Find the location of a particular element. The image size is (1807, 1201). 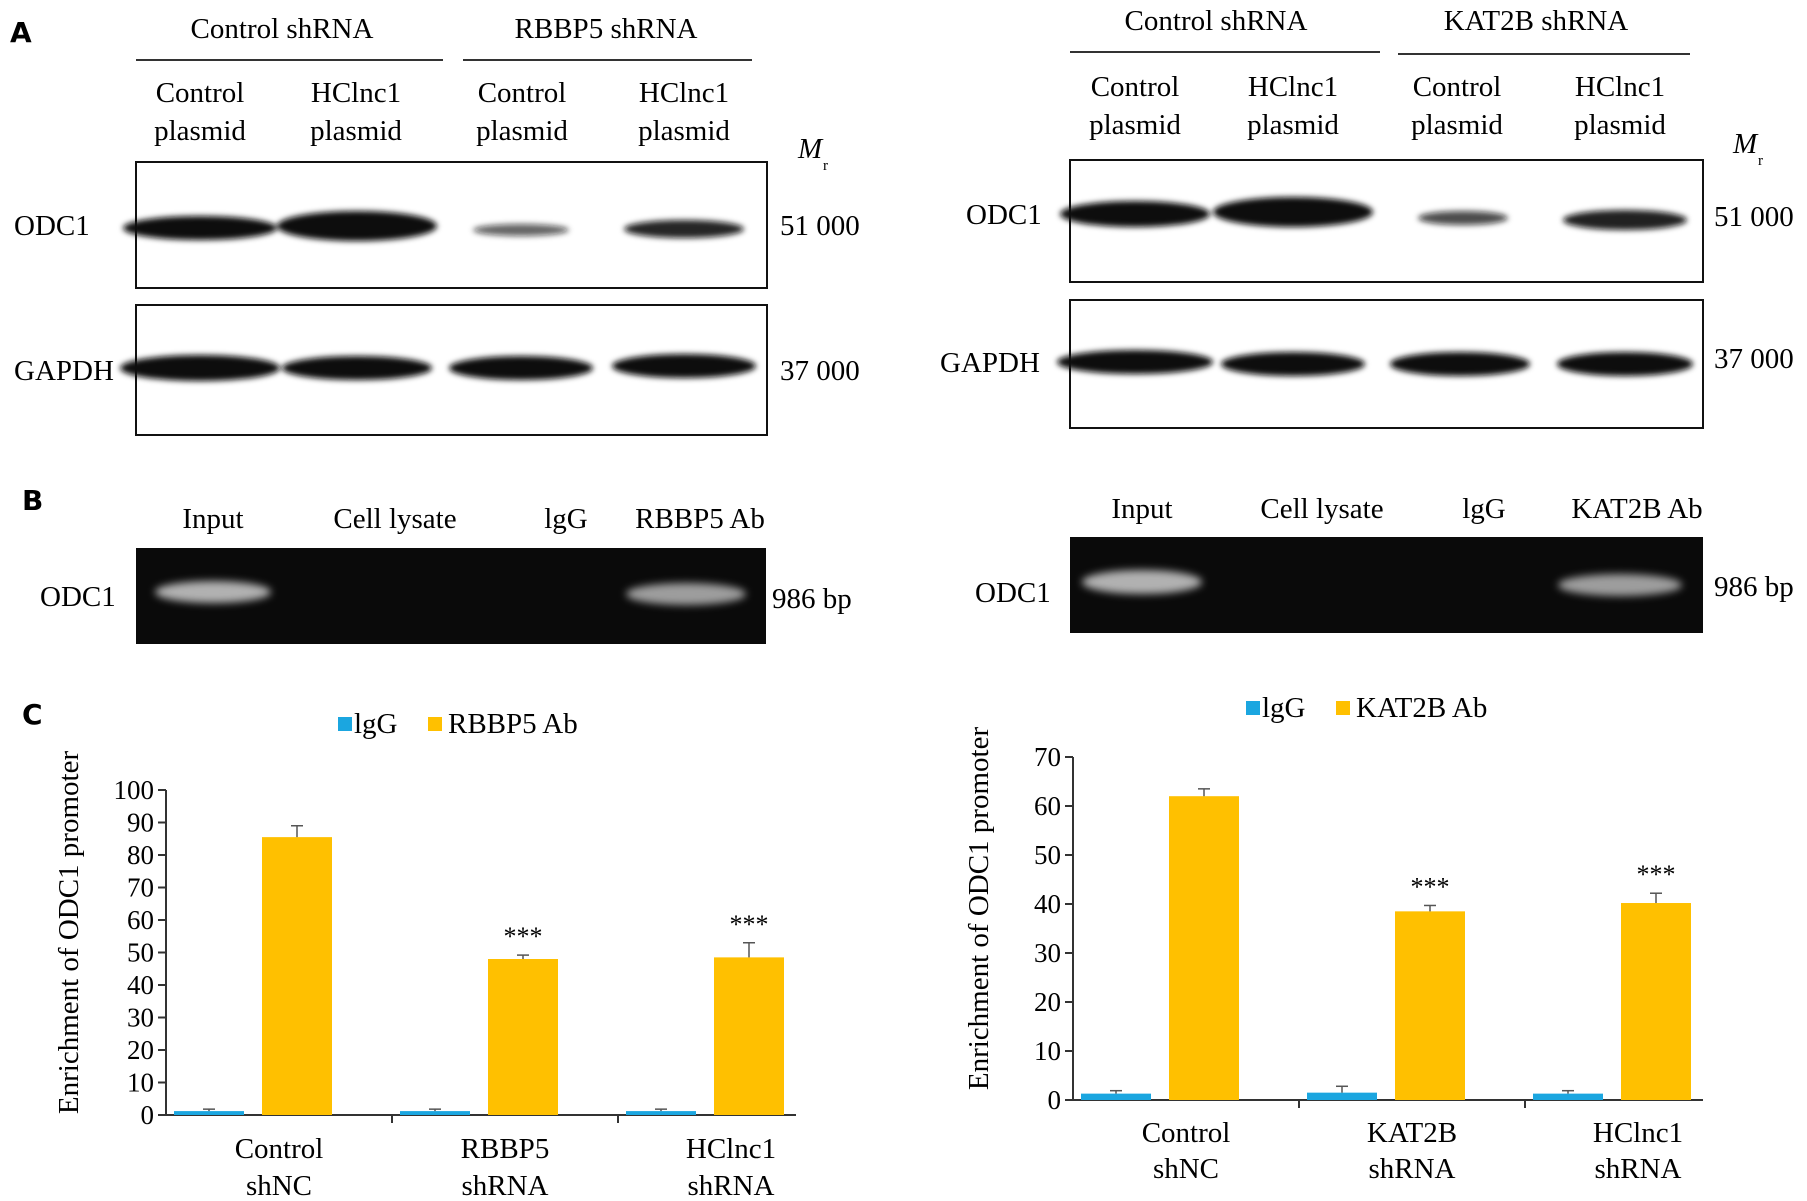

chart2-legend-igg-swatch is located at coordinates (1253, 708).